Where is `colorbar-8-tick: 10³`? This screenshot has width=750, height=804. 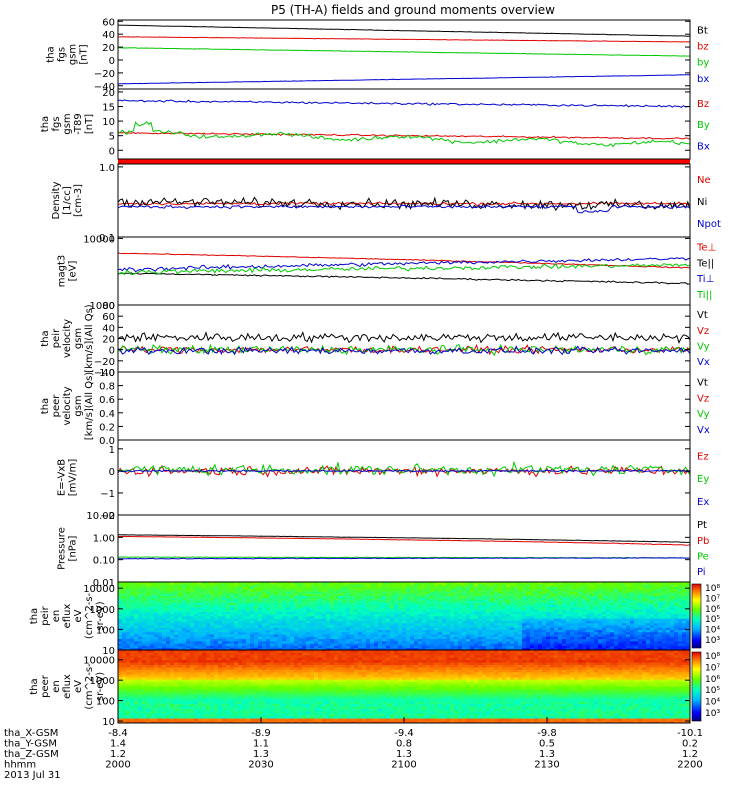
colorbar-8-tick: 10³ is located at coordinates (712, 641).